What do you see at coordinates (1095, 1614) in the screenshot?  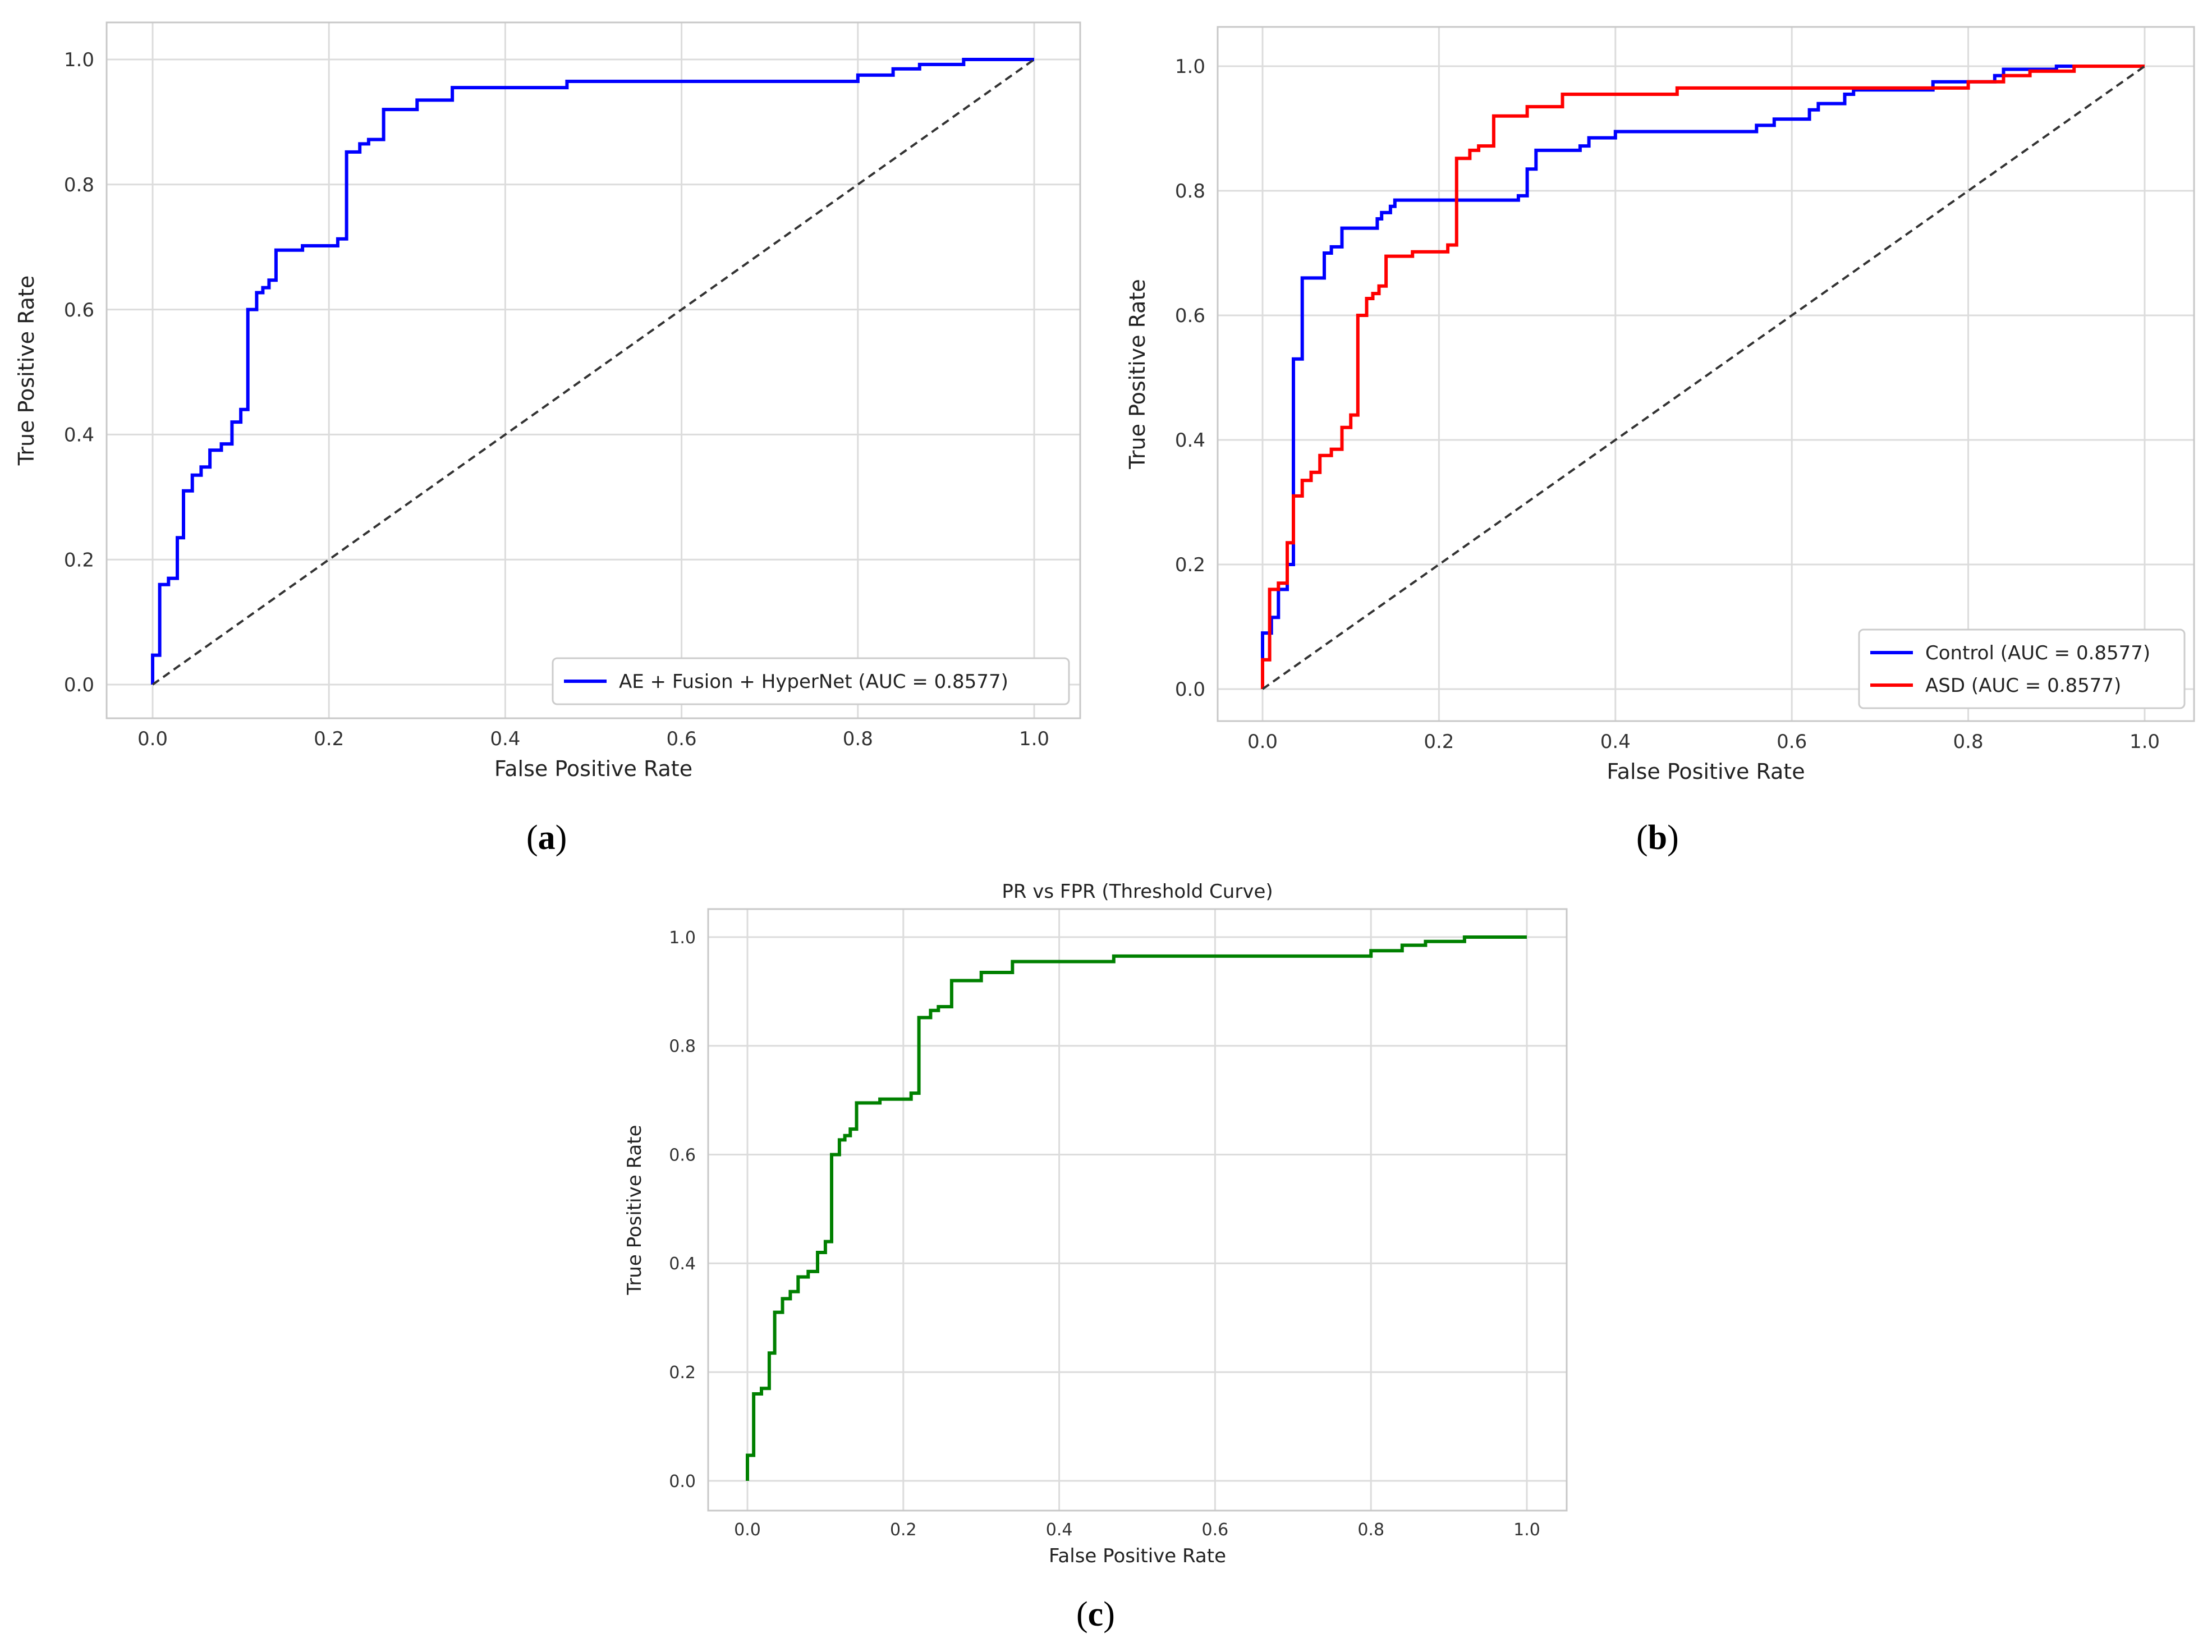 I see `caption-c: (c)` at bounding box center [1095, 1614].